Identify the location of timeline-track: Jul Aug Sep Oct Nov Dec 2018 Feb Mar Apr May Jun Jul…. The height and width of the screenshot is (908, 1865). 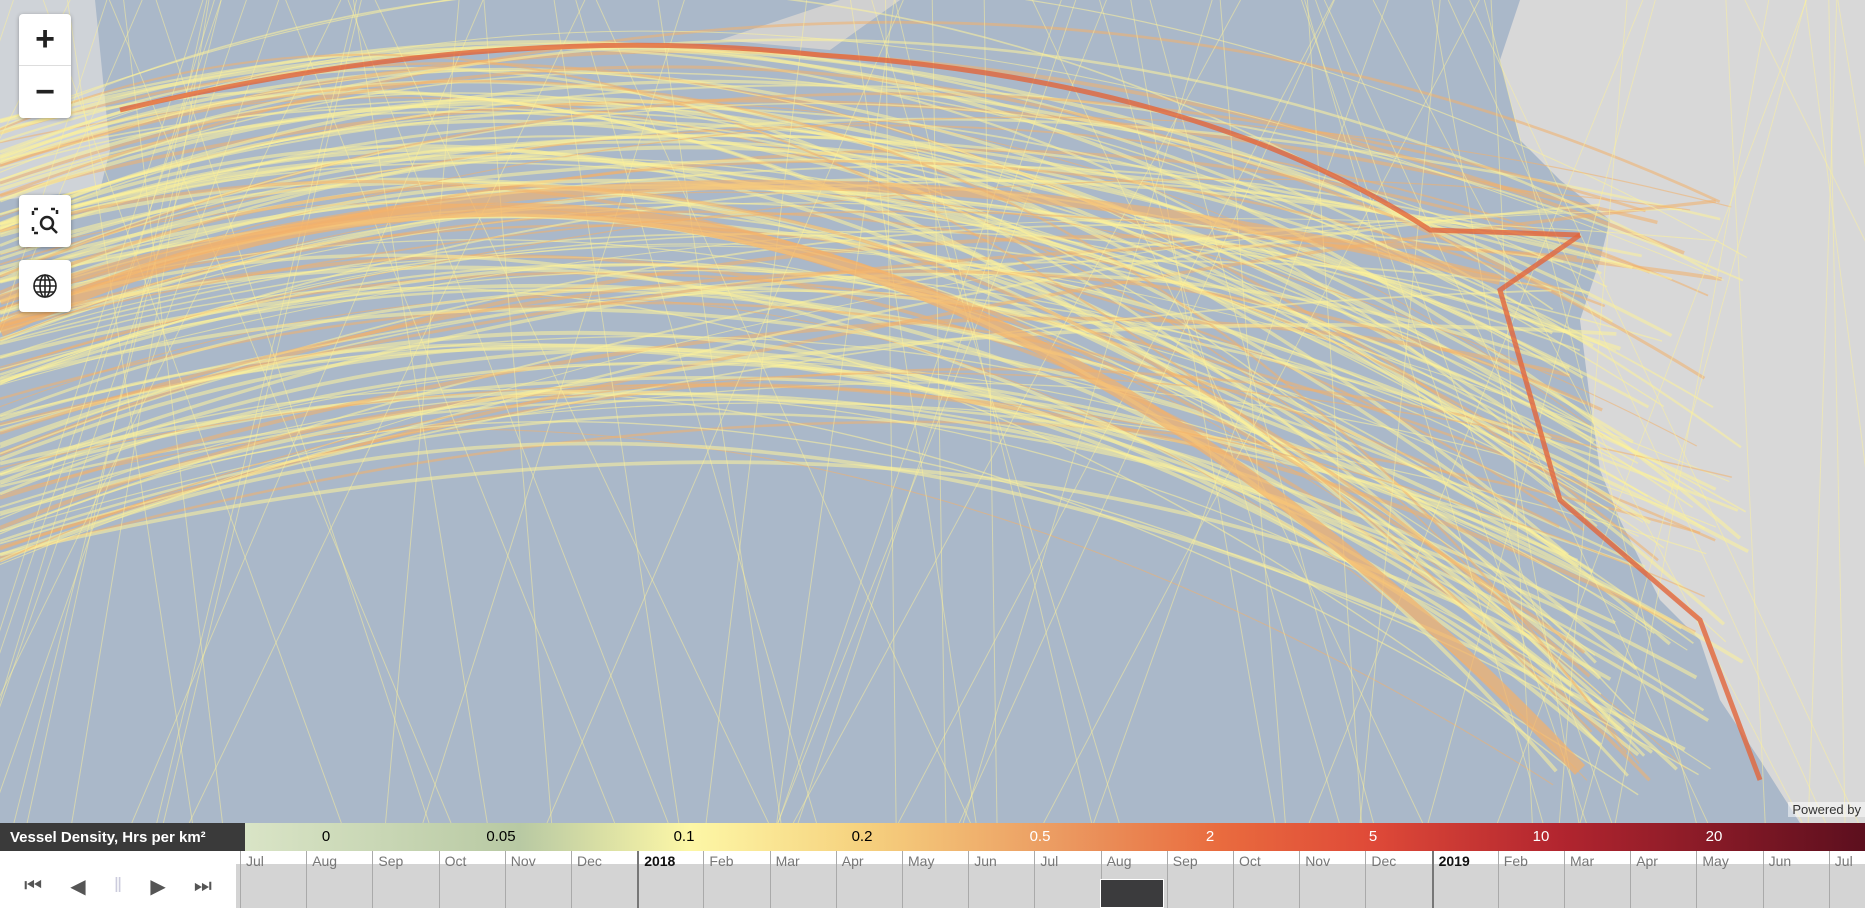
(1050, 879).